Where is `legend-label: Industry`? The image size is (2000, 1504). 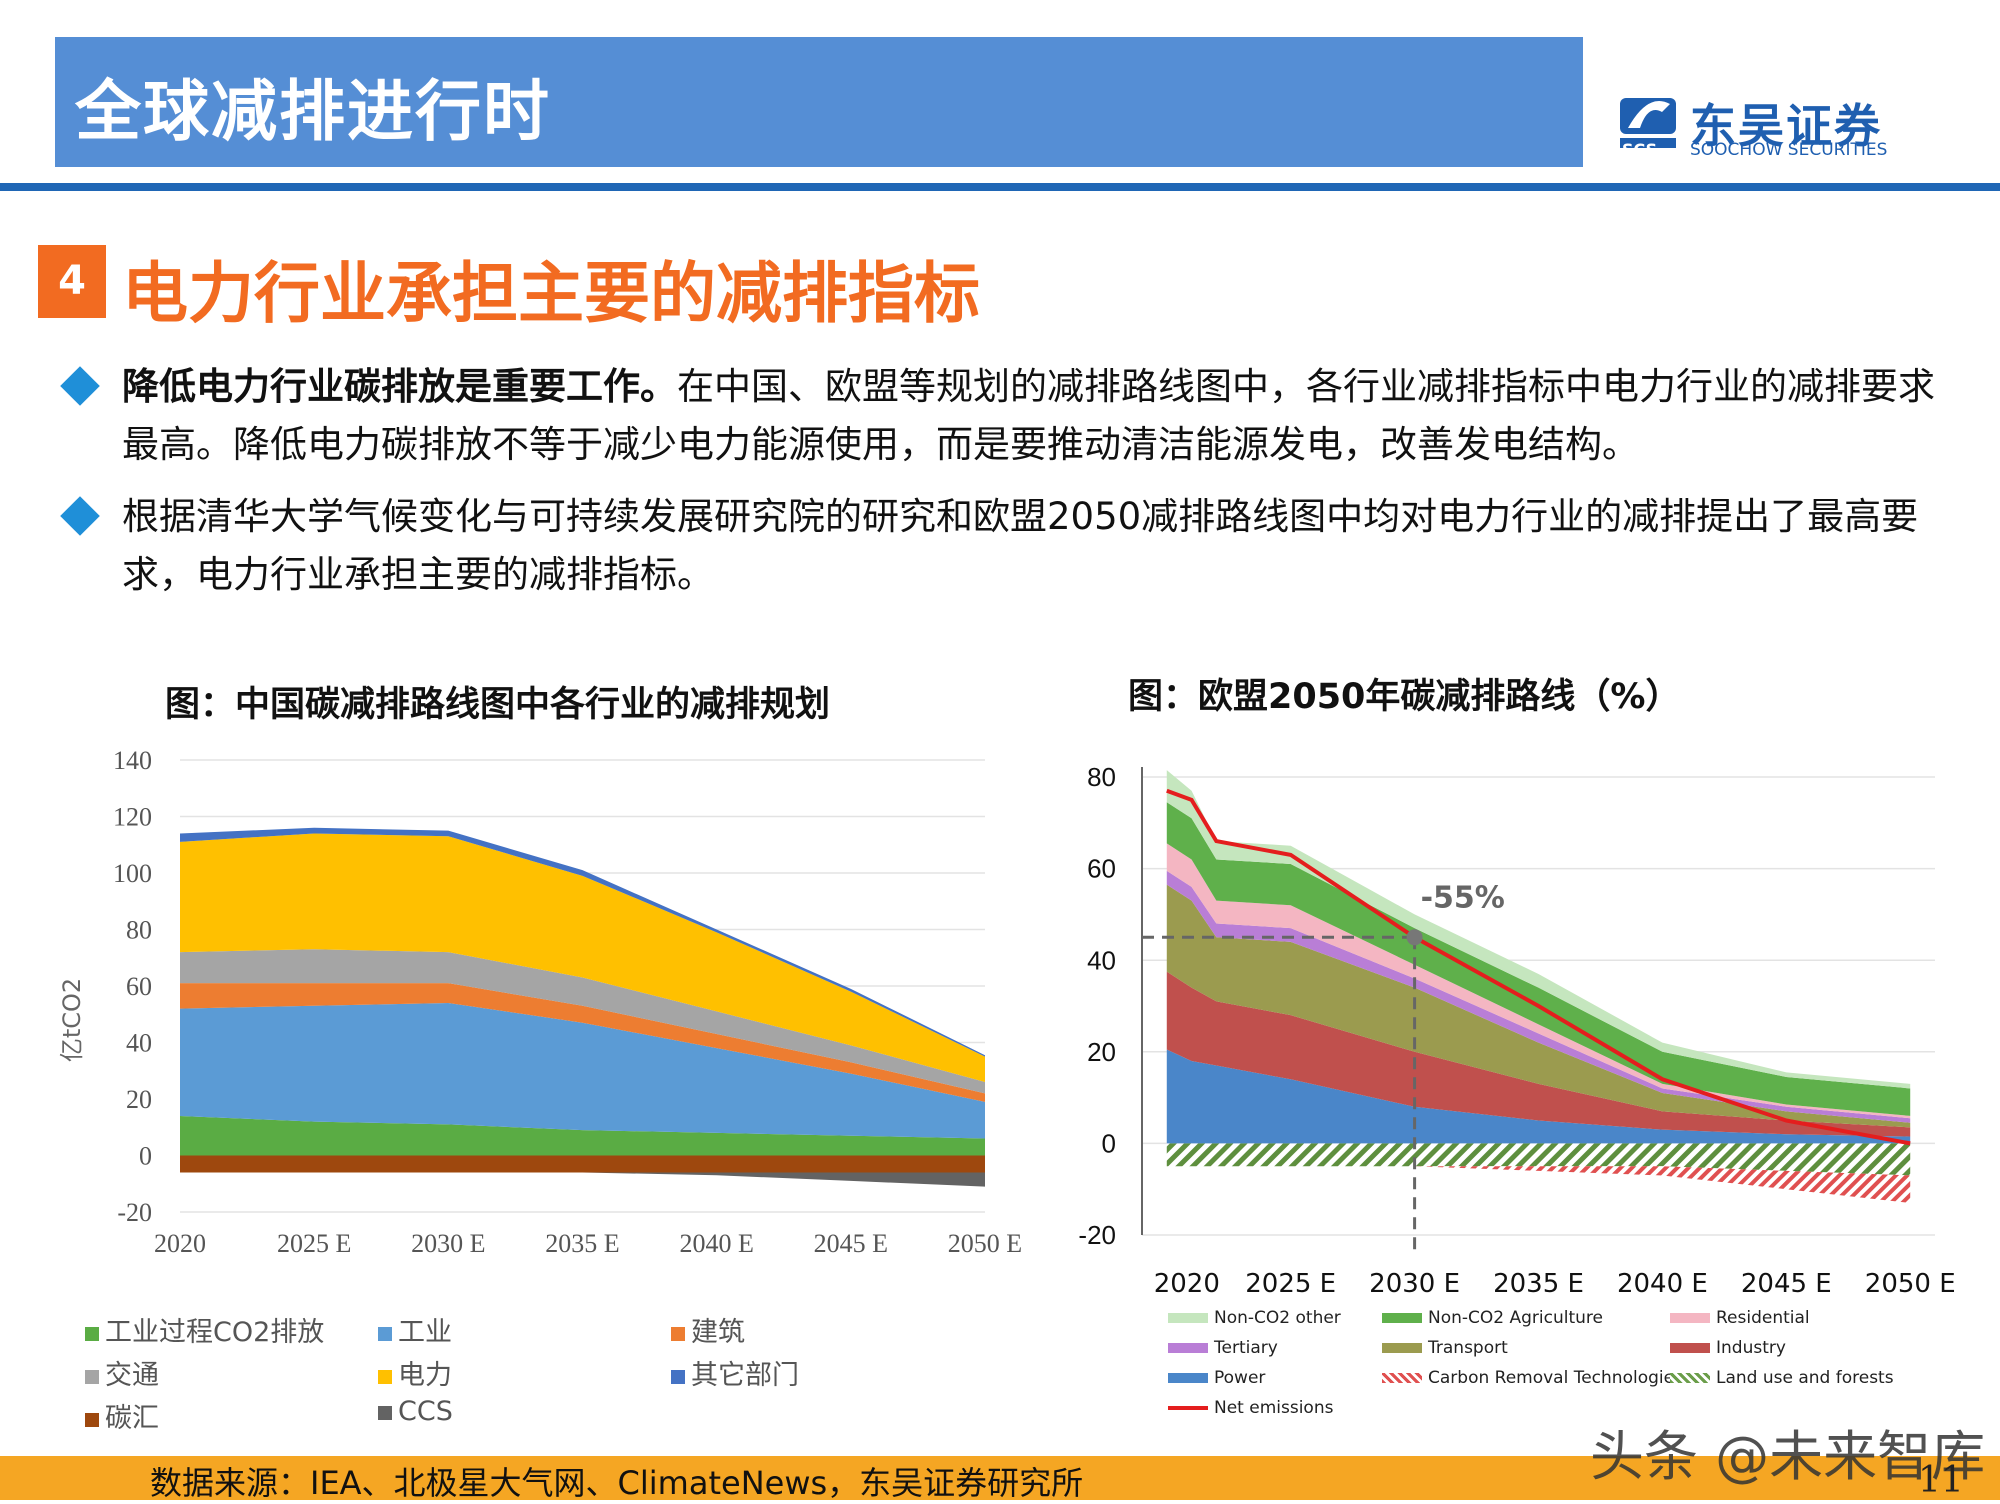
legend-label: Industry is located at coordinates (1751, 1348).